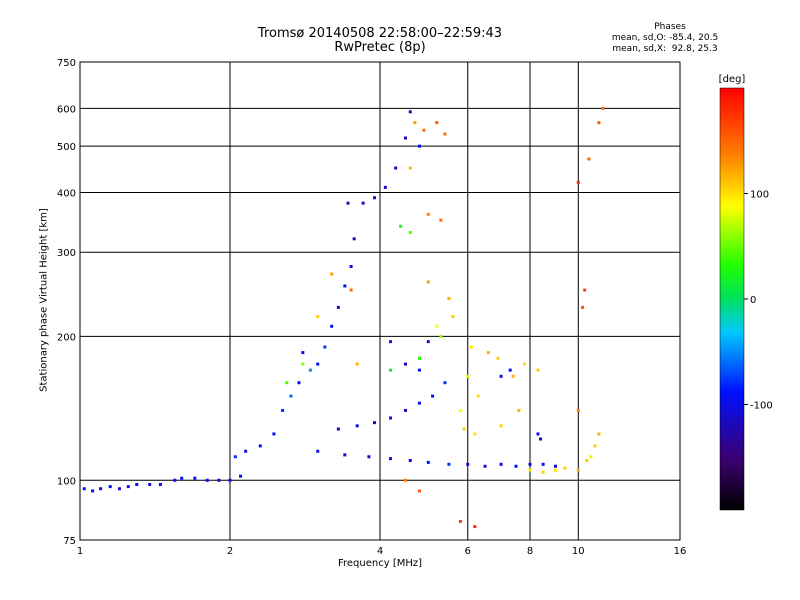 The height and width of the screenshot is (600, 800). Describe the element at coordinates (66, 481) in the screenshot. I see `y-tick-label: 100` at that location.